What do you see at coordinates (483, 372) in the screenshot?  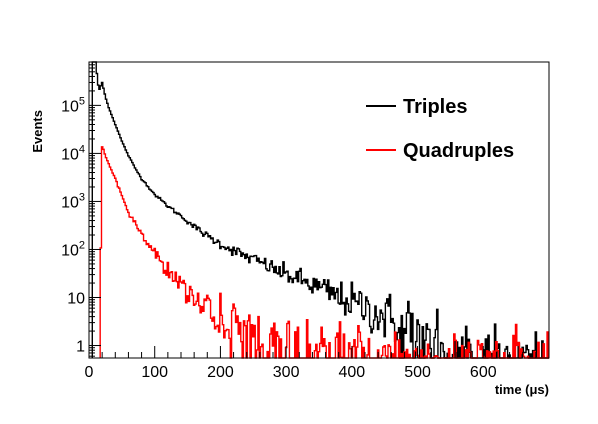 I see `x-tick-label: 600` at bounding box center [483, 372].